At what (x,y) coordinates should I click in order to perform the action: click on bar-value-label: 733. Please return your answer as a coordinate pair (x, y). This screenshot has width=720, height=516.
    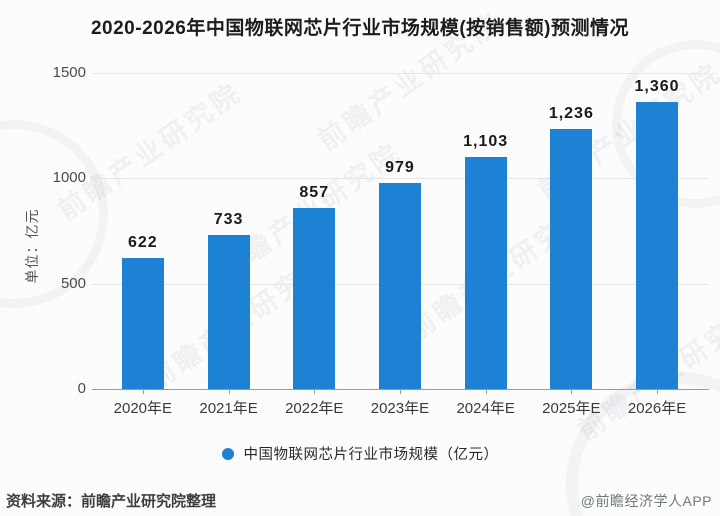
    Looking at the image, I should click on (228, 219).